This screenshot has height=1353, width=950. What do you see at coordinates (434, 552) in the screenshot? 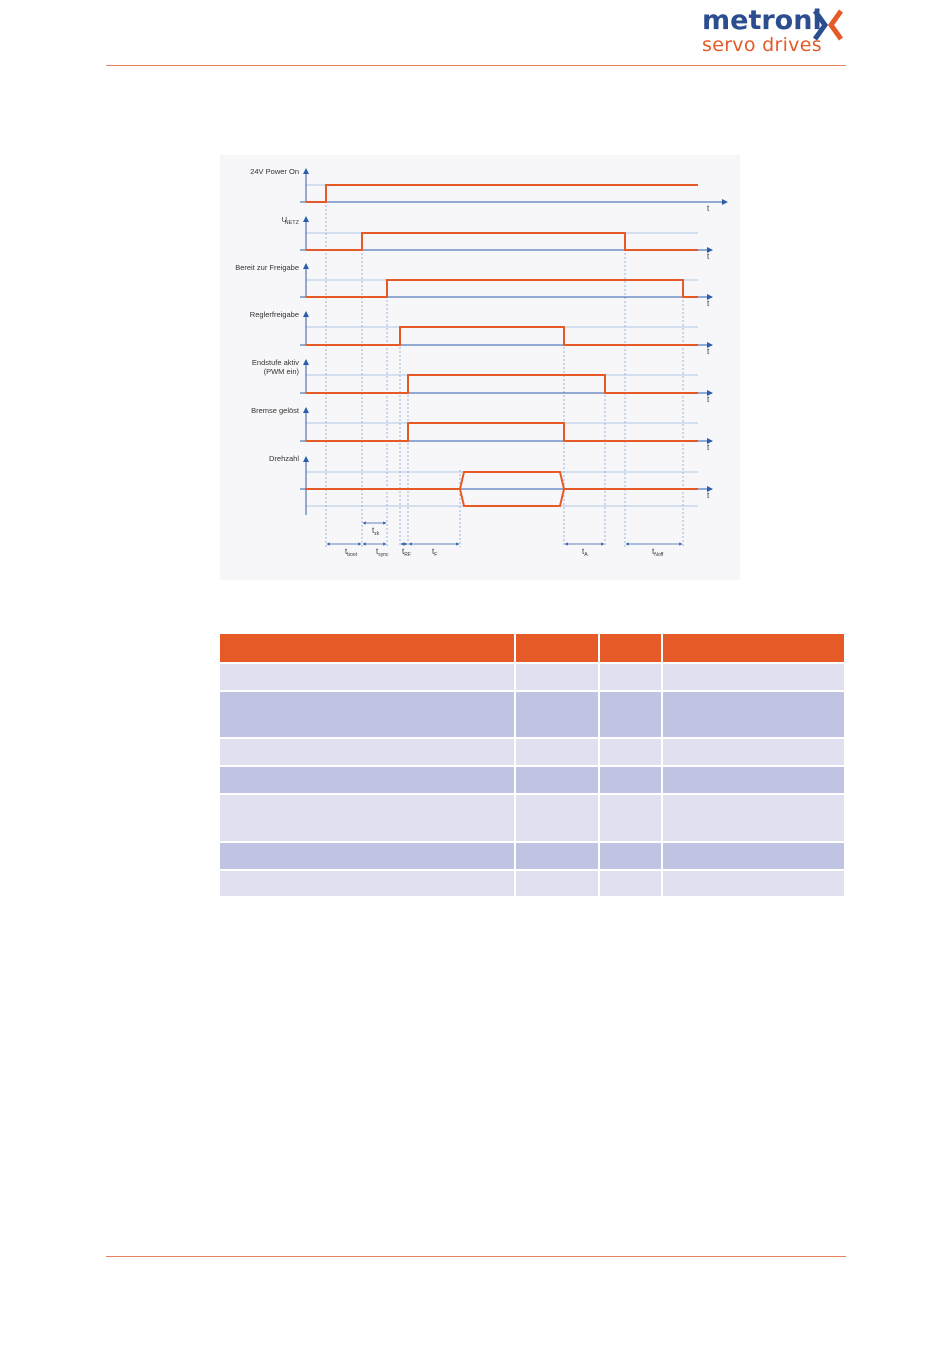
I see `time-label-f: tF` at bounding box center [434, 552].